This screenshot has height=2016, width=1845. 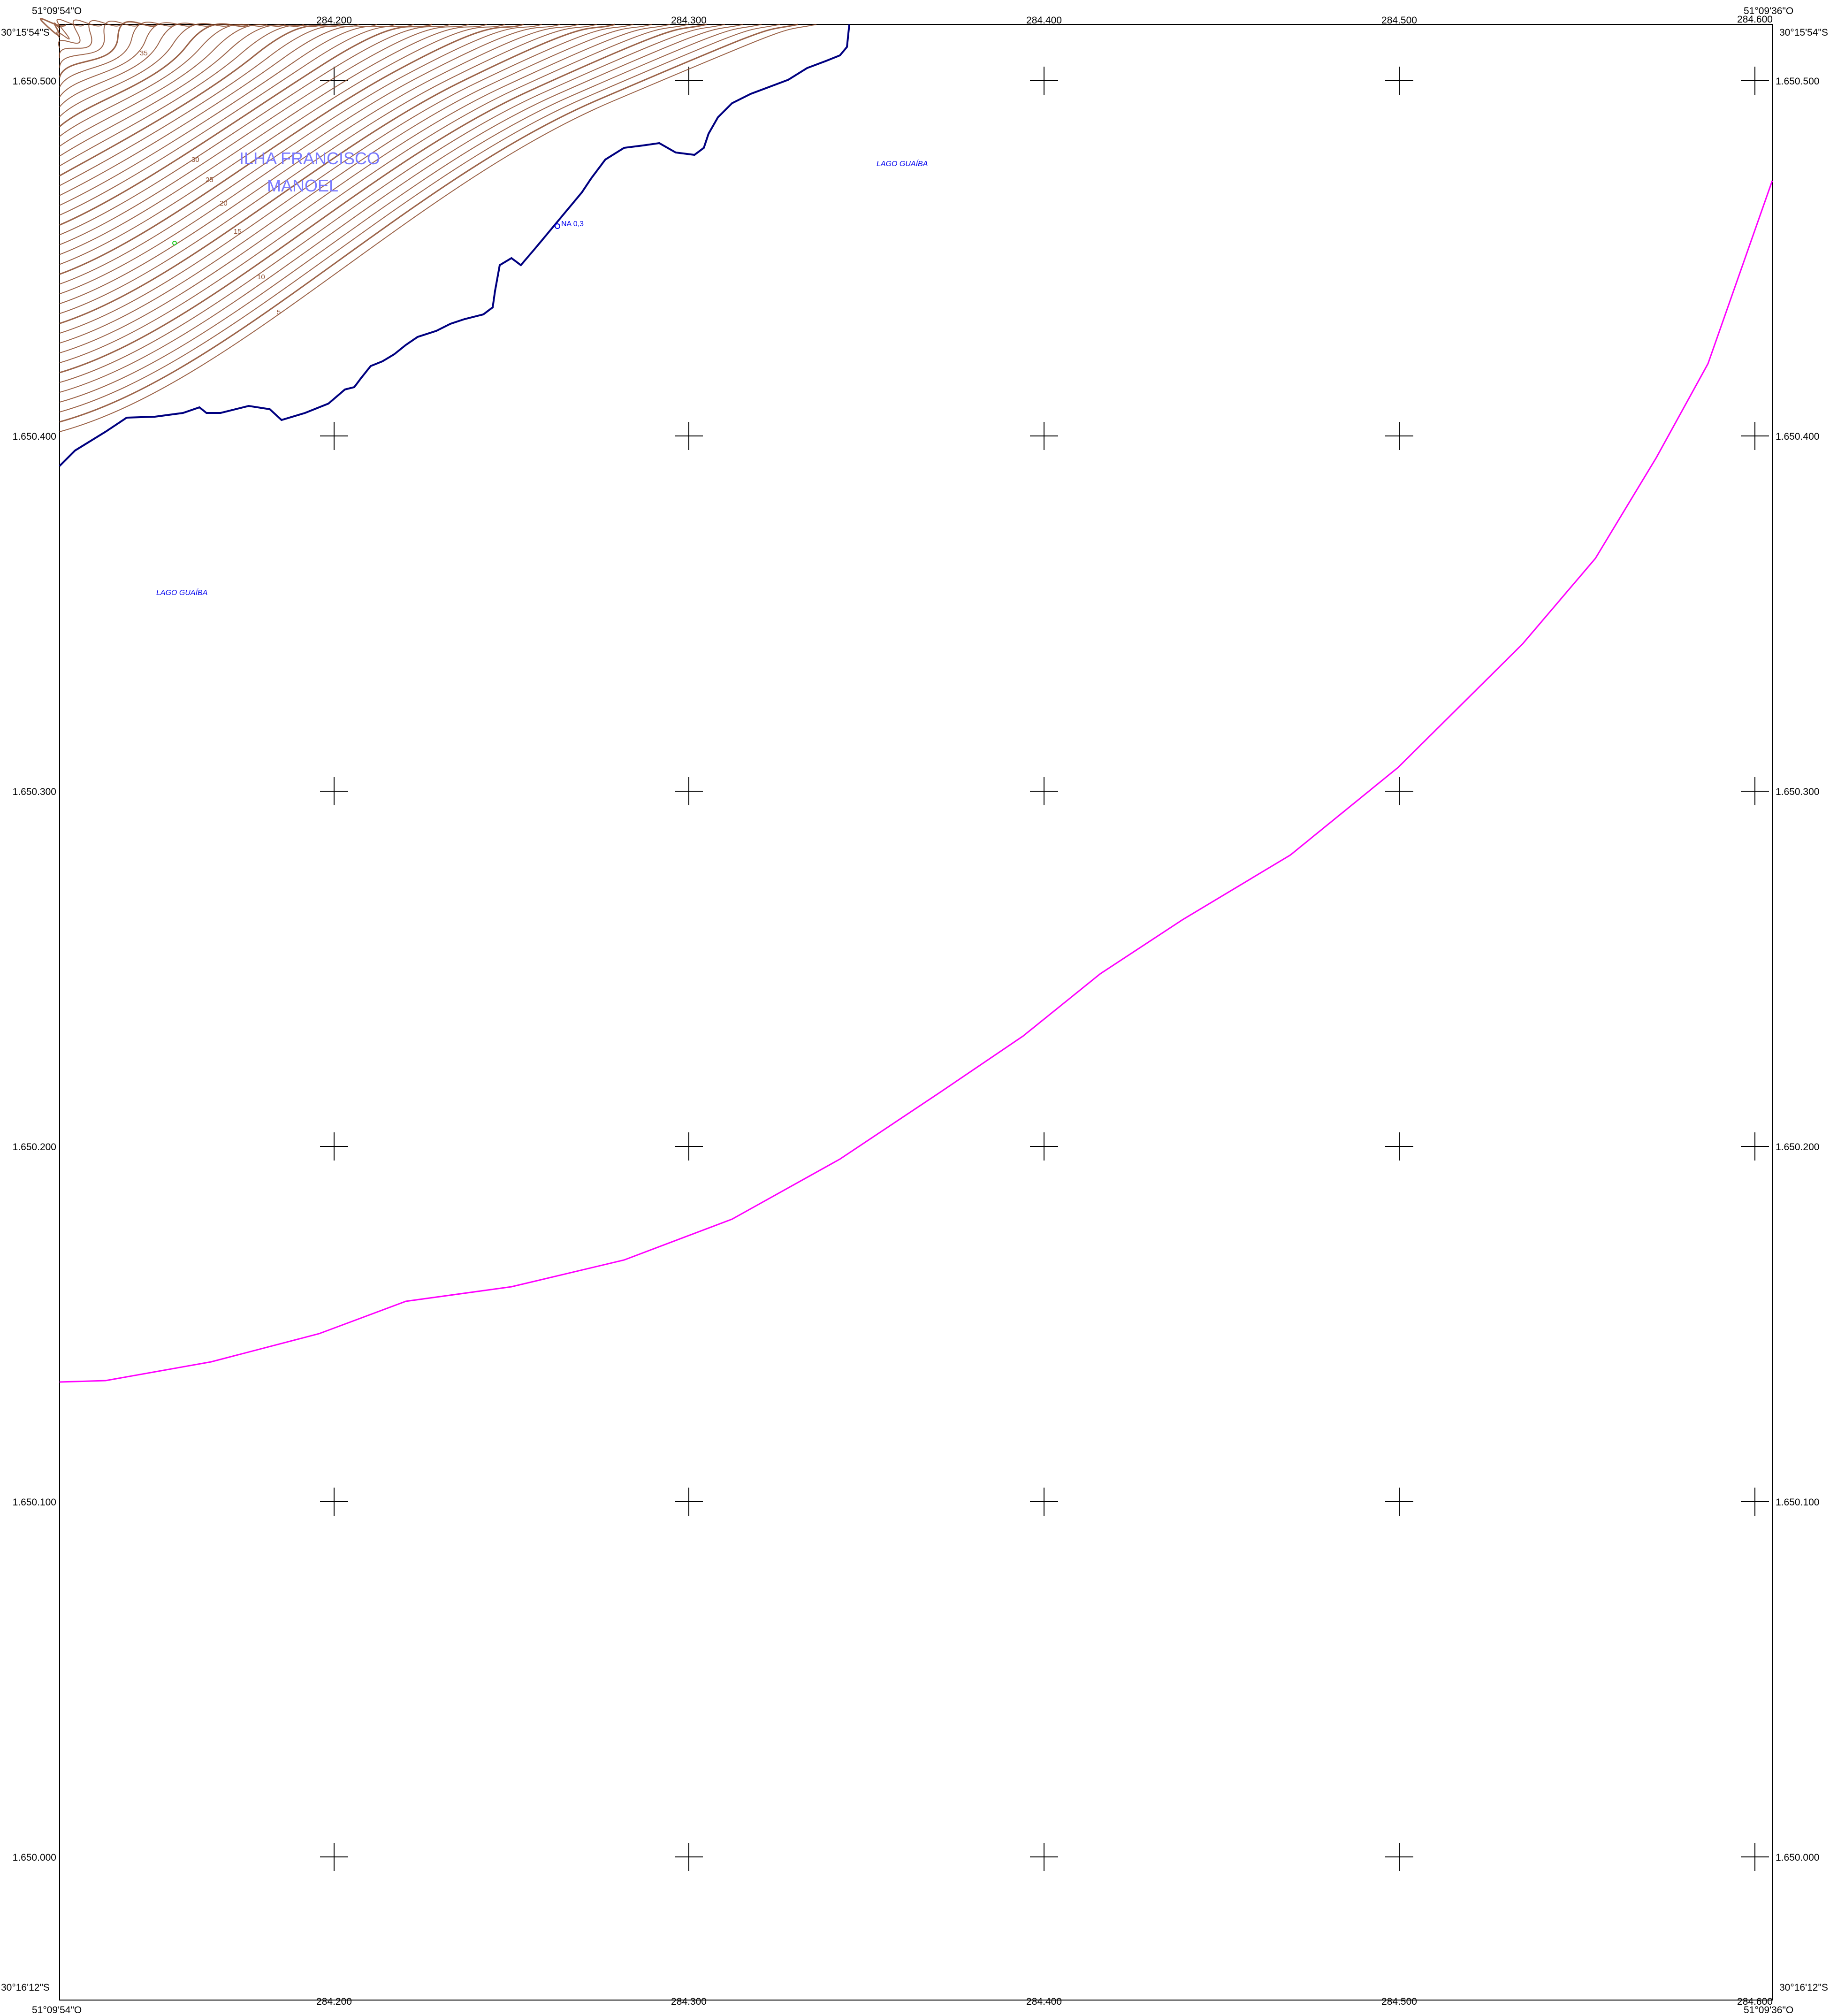 What do you see at coordinates (1803, 1987) in the screenshot?
I see `corner-bottom-right-lat: 30°16'12"S` at bounding box center [1803, 1987].